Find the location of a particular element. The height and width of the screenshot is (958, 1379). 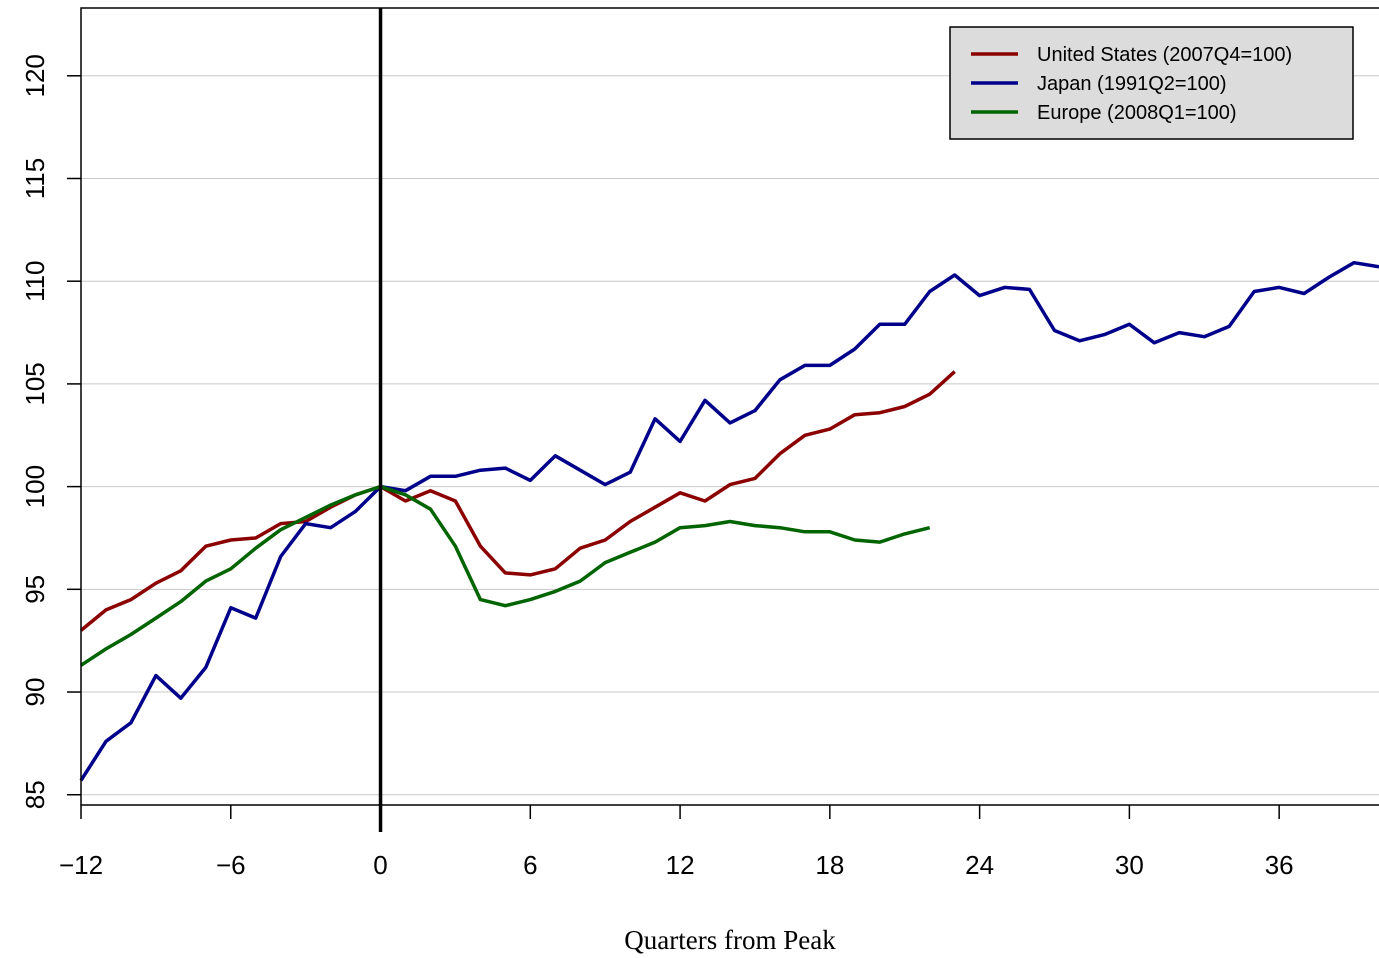

x-tick-label: 36 is located at coordinates (1279, 865).